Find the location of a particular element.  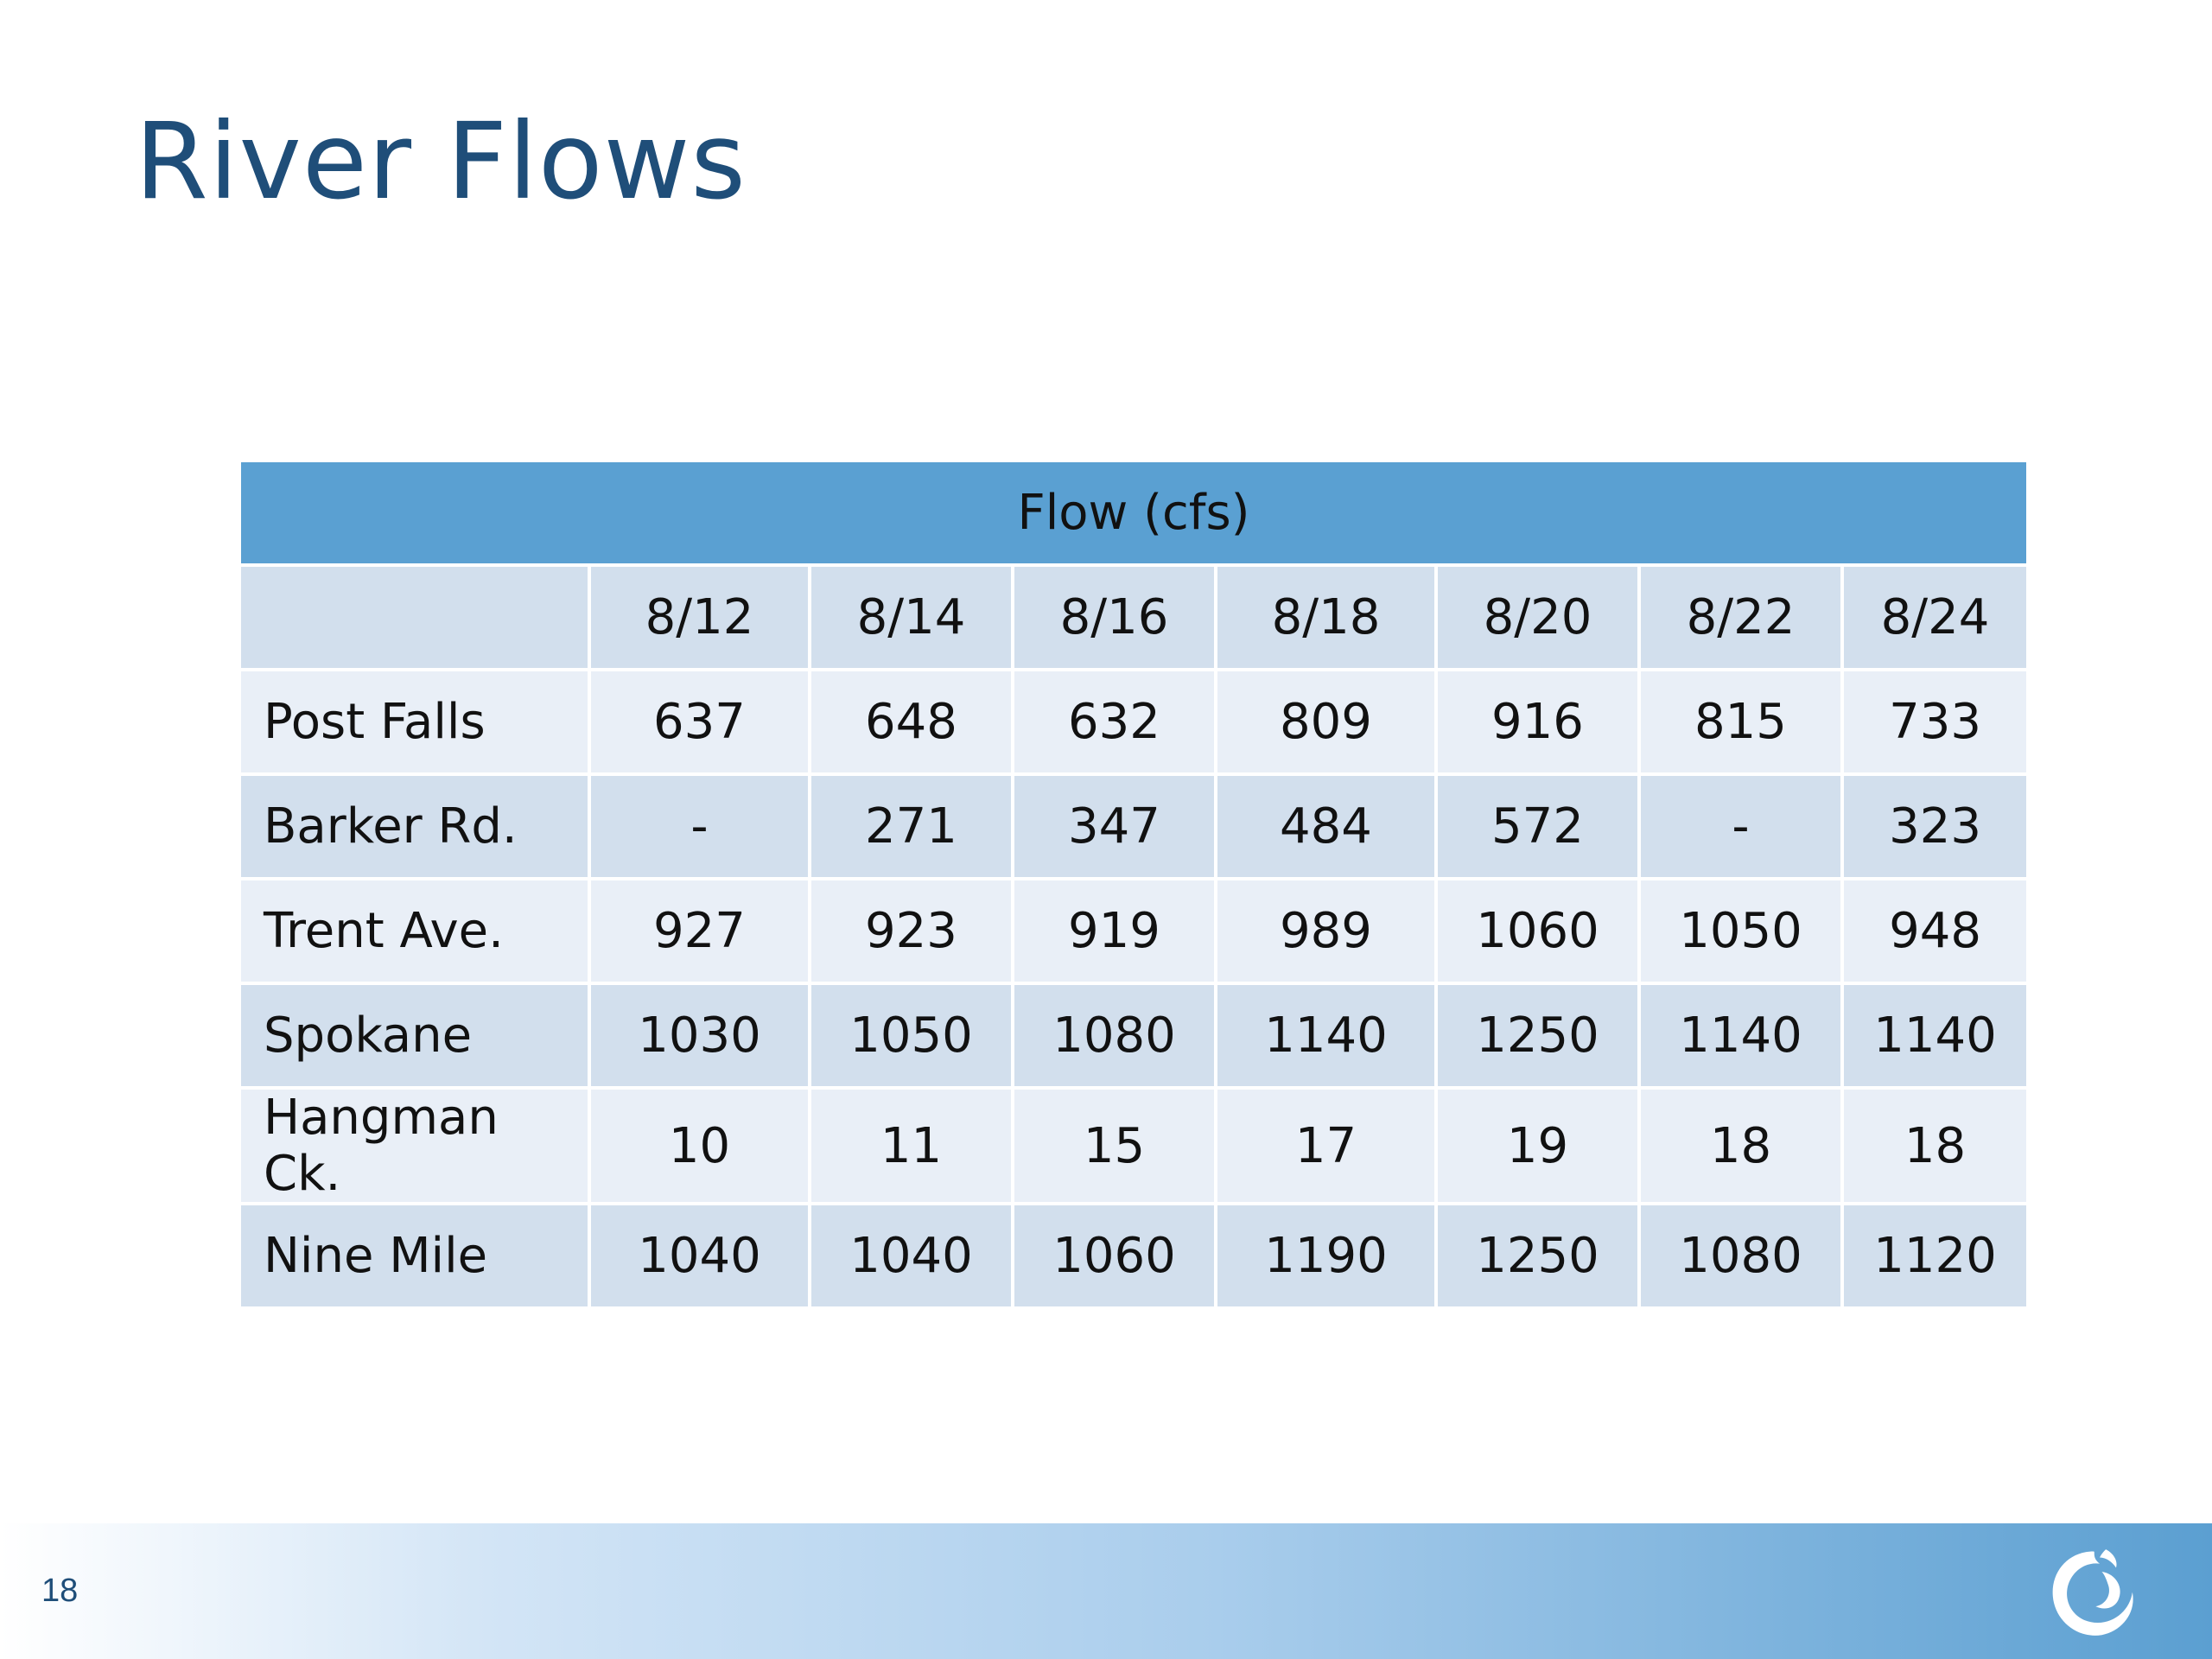

table-cell: 648 is located at coordinates (913, 723).